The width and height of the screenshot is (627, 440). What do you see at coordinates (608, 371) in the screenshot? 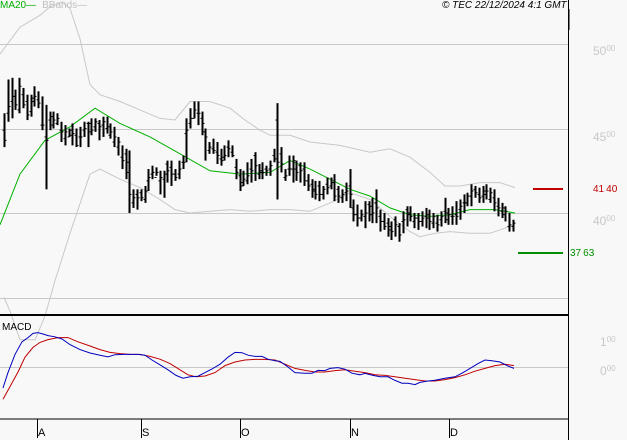
I see `macd-axis-label-0: 000` at bounding box center [608, 371].